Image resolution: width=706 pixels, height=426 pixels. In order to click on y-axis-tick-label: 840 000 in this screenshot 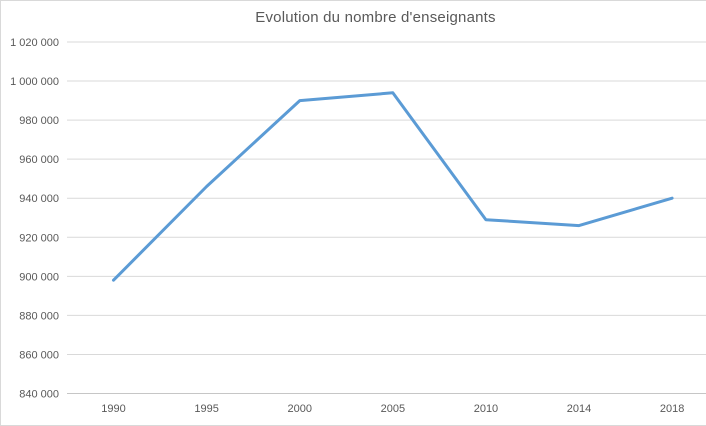, I will do `click(39, 395)`.